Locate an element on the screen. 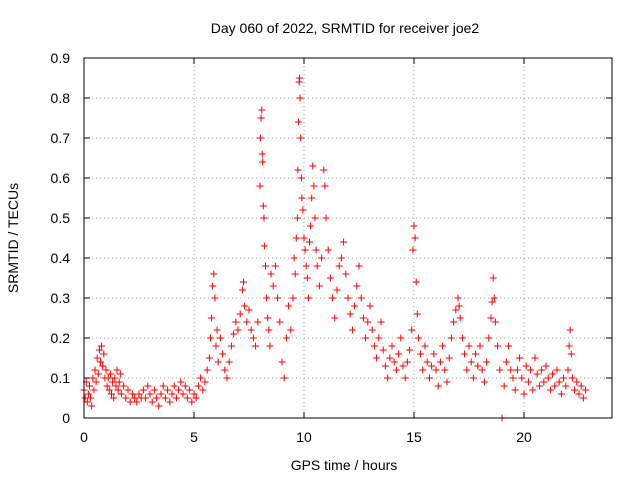 The width and height of the screenshot is (640, 480). y-tick-label: 0.8 is located at coordinates (61, 98).